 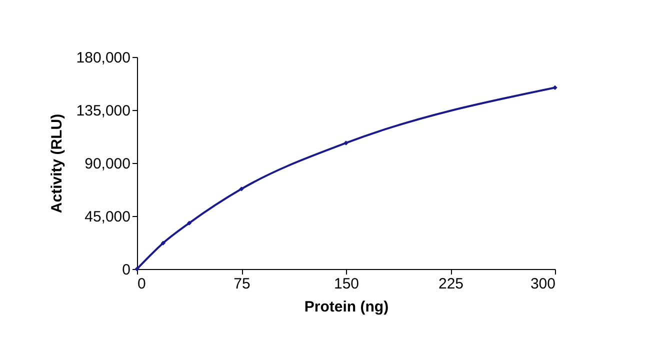 I want to click on x-tick-label: 225, so click(x=451, y=284).